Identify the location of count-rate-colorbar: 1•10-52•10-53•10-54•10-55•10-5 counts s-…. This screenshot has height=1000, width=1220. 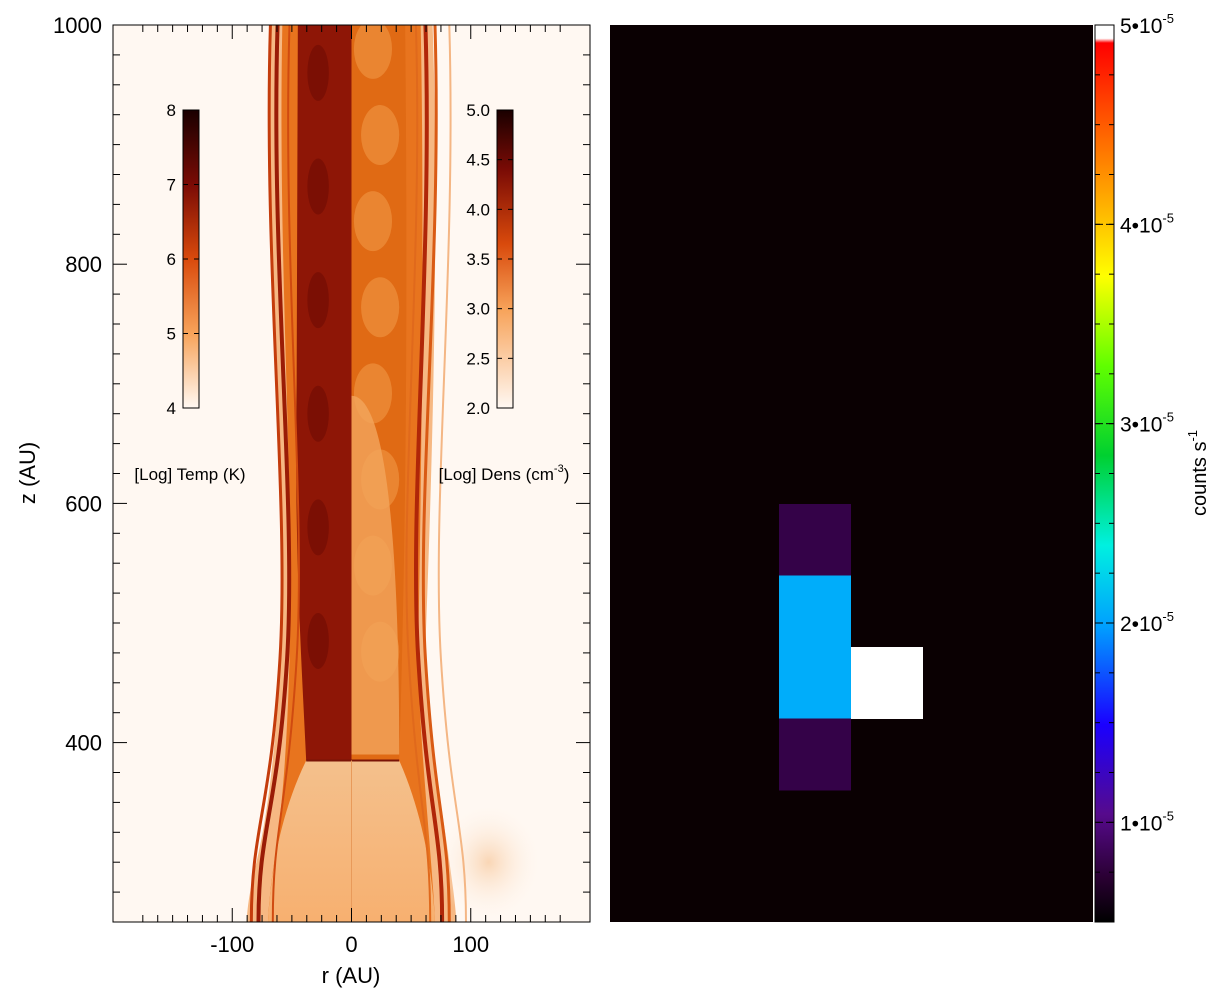
(1152, 467).